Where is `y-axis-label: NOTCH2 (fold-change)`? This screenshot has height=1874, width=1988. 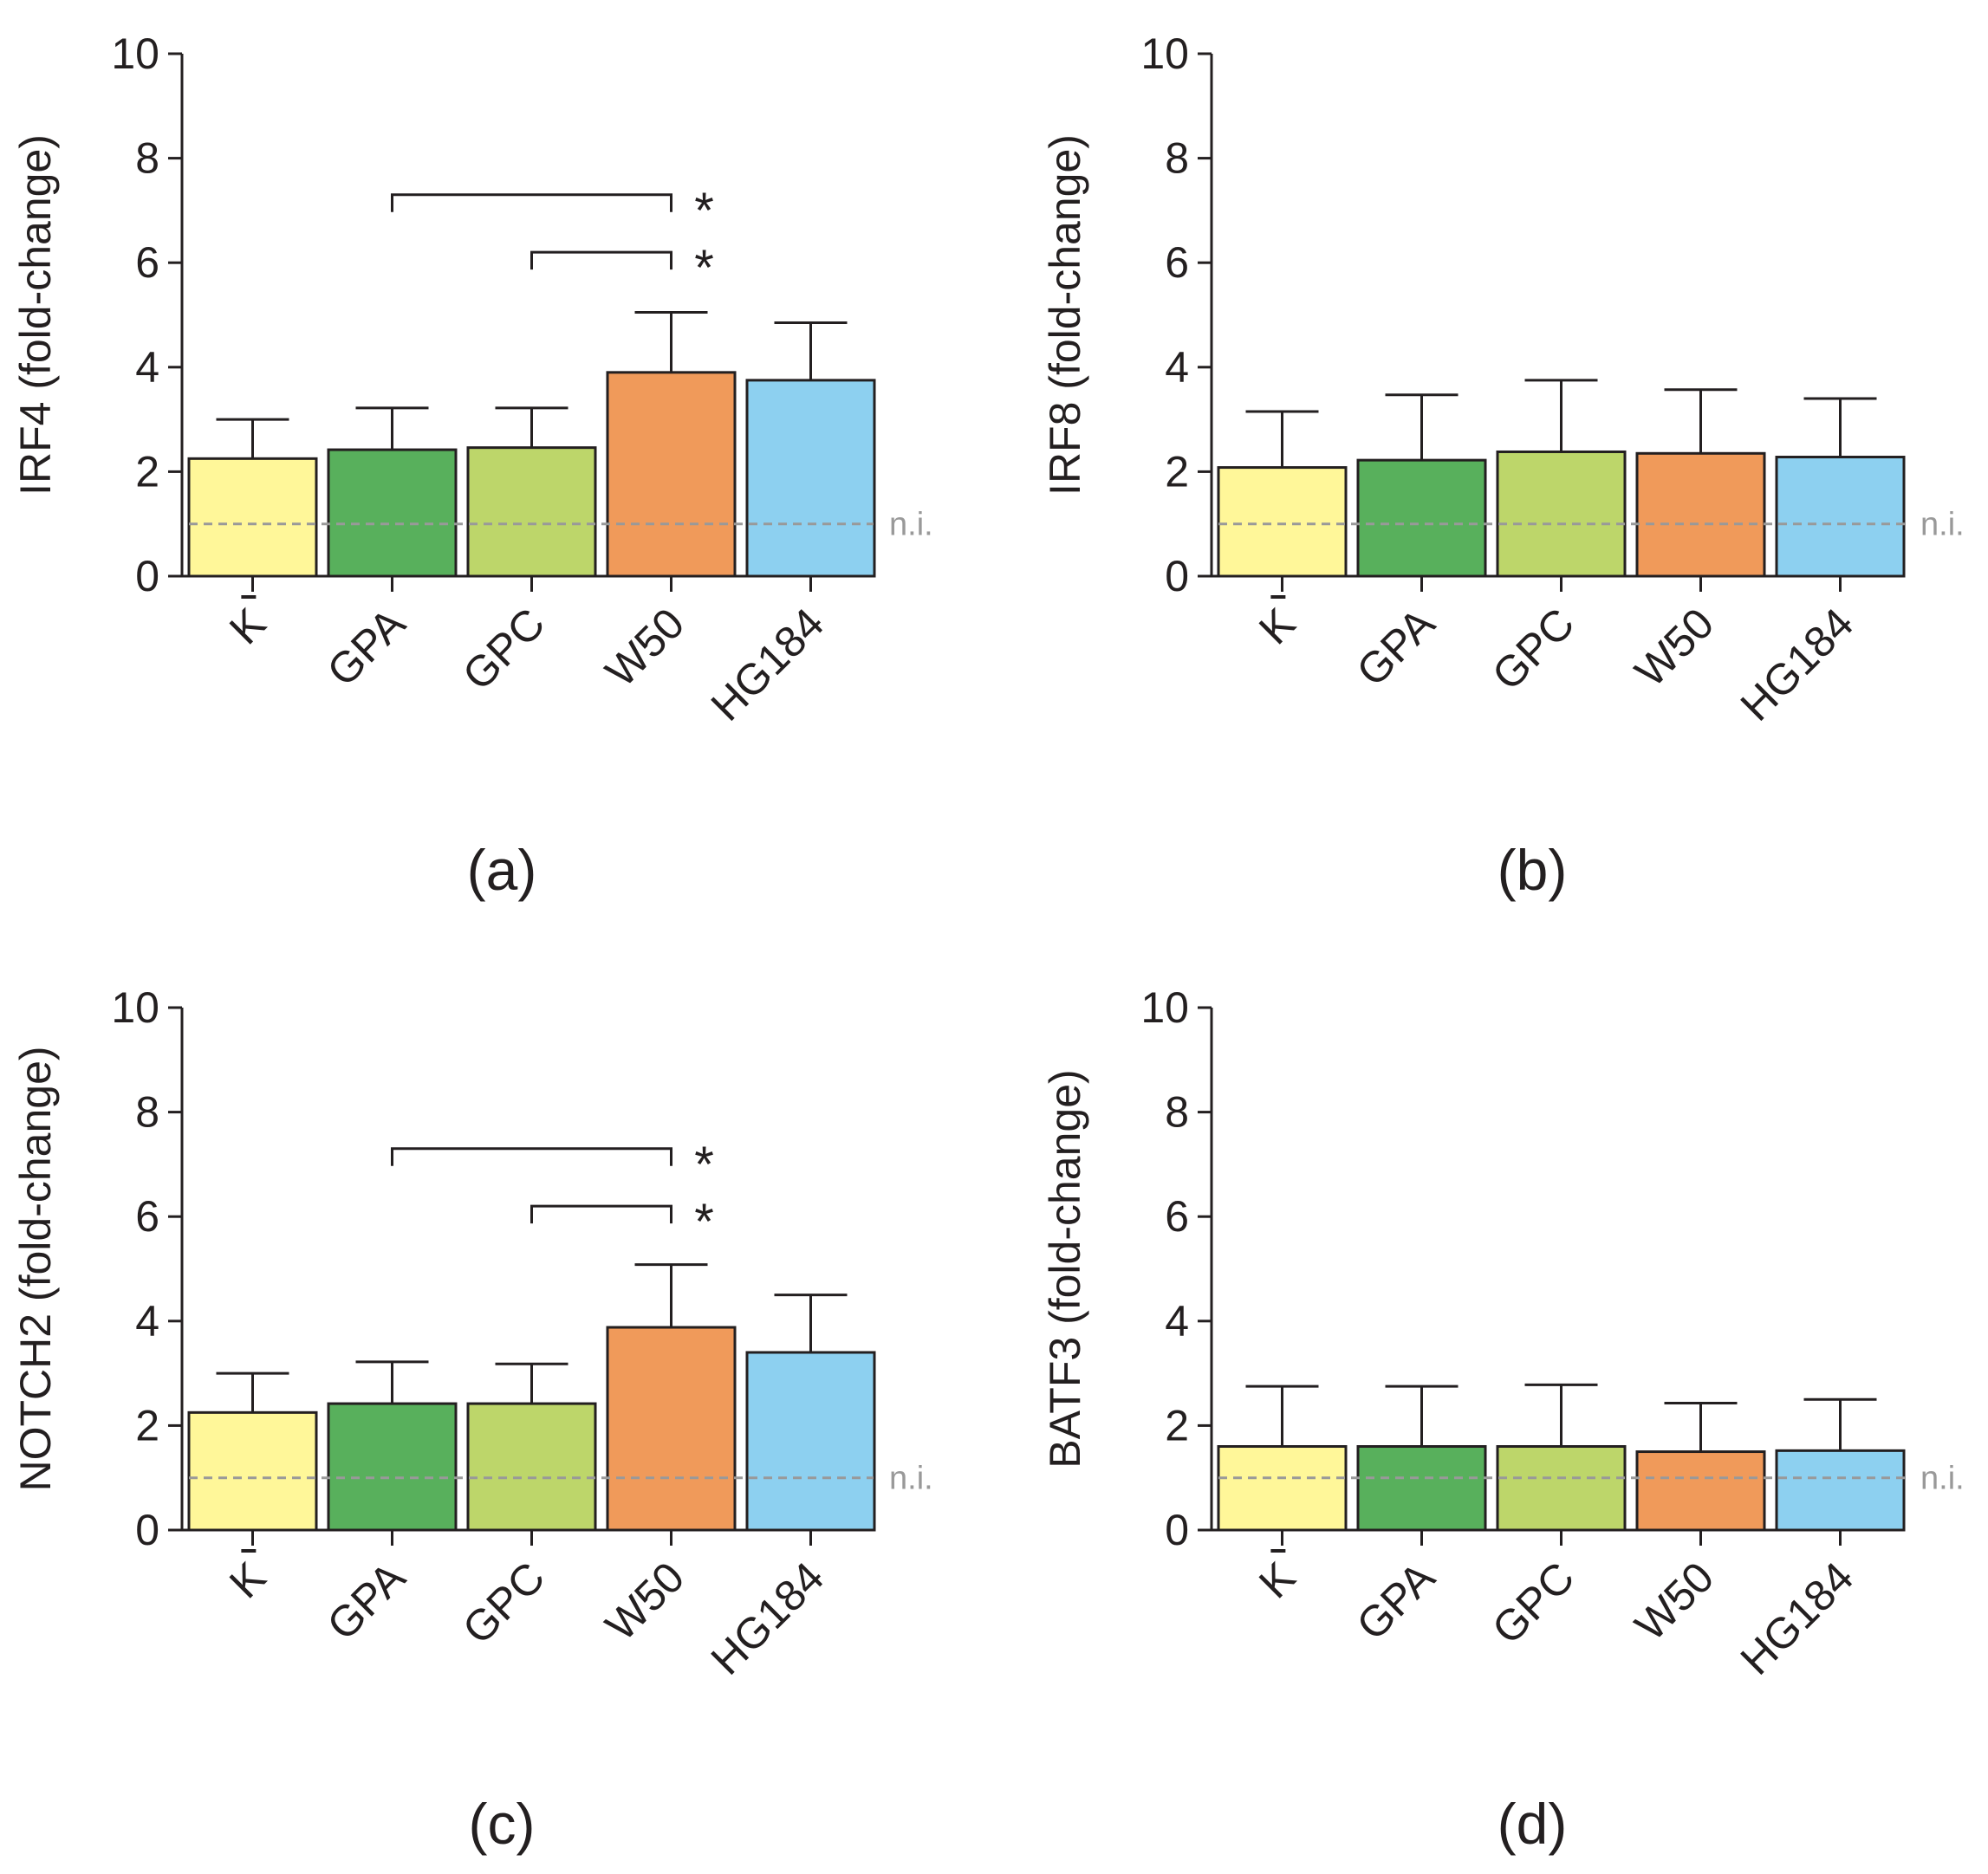
y-axis-label: NOTCH2 (fold-change) is located at coordinates (35, 1268).